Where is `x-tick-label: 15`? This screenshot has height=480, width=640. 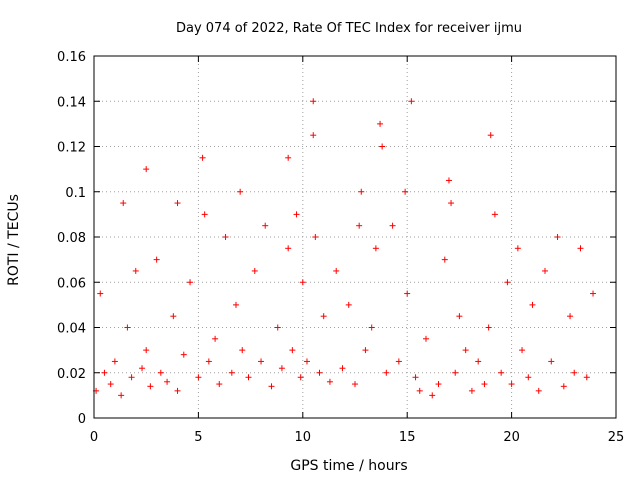 x-tick-label: 15 is located at coordinates (407, 437).